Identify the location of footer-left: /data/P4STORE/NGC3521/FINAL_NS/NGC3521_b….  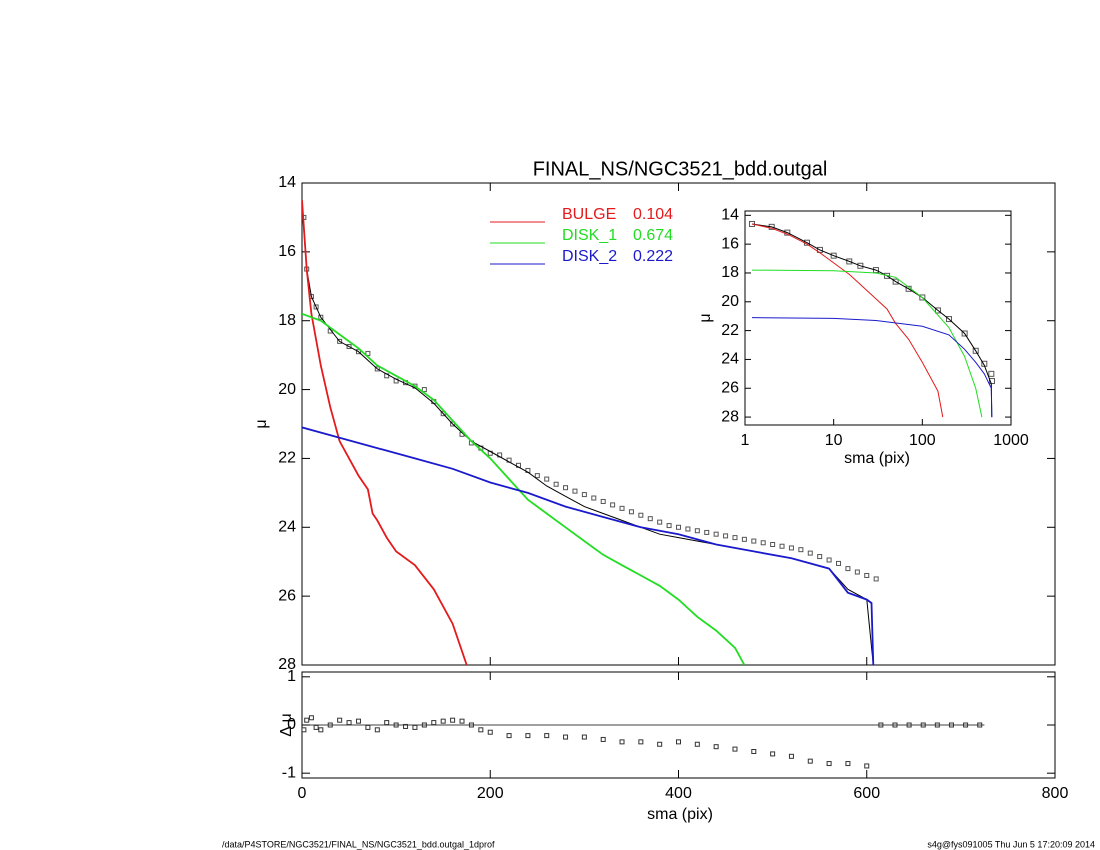
(358, 844).